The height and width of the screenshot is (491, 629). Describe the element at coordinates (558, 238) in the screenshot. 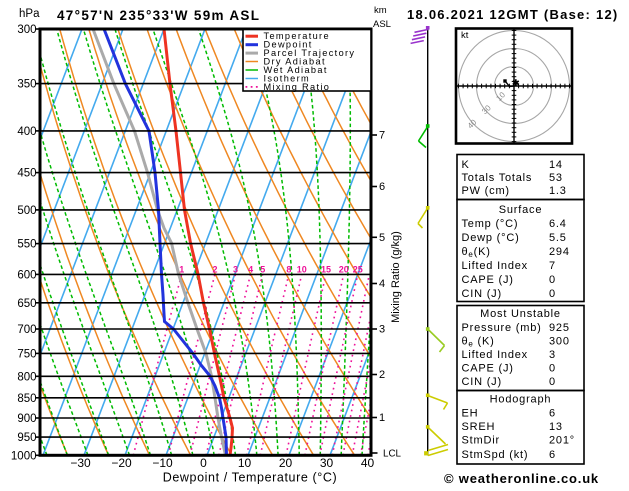

I see `svg-text: 5.5` at that location.